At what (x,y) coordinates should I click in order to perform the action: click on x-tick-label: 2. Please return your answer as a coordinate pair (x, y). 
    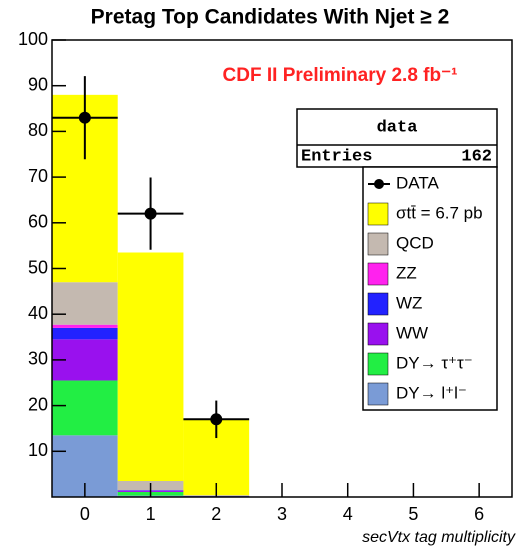
    Looking at the image, I should click on (216, 514).